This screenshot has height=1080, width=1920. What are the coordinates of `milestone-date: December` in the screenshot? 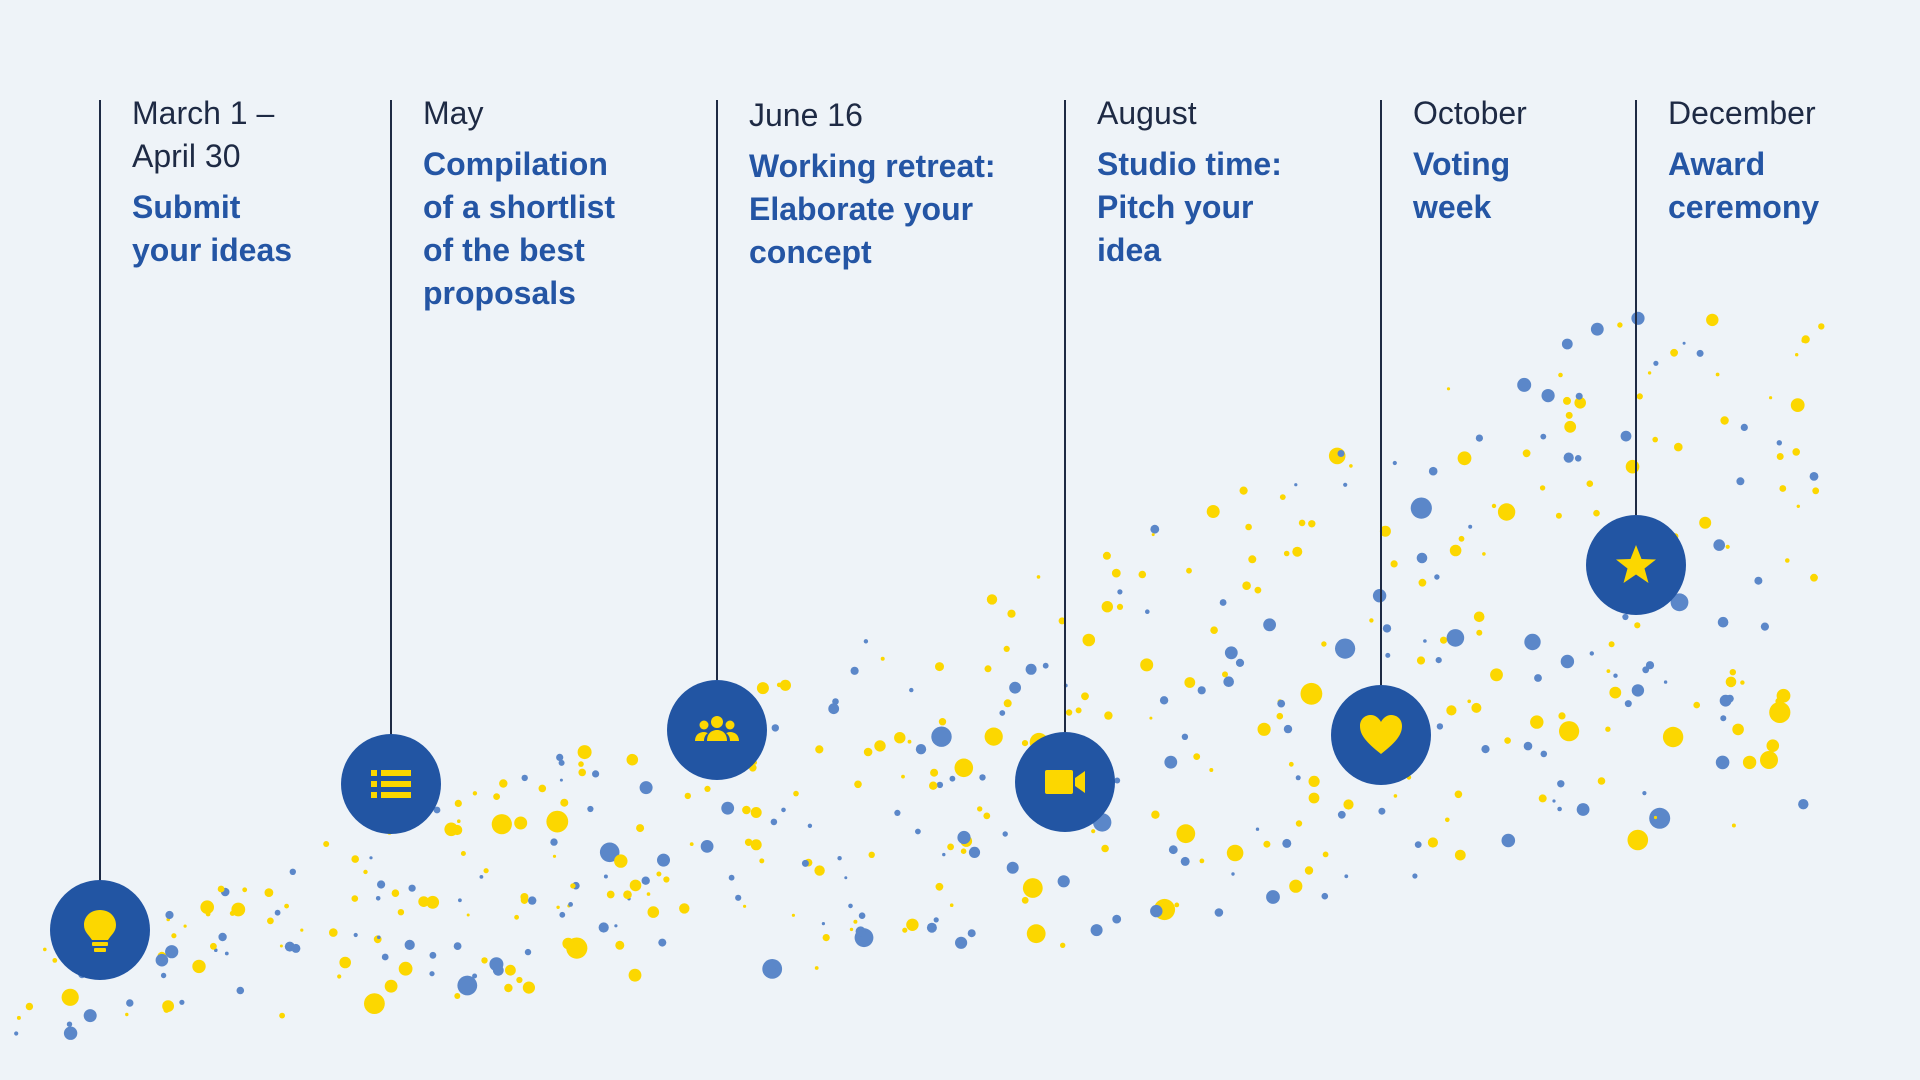 It's located at (1742, 113).